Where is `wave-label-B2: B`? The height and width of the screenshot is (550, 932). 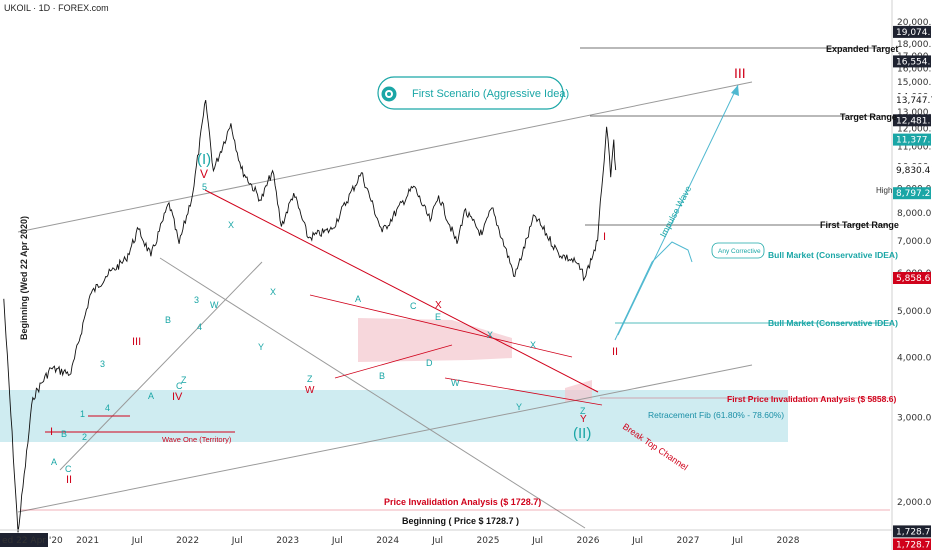
wave-label-B2: B is located at coordinates (168, 320).